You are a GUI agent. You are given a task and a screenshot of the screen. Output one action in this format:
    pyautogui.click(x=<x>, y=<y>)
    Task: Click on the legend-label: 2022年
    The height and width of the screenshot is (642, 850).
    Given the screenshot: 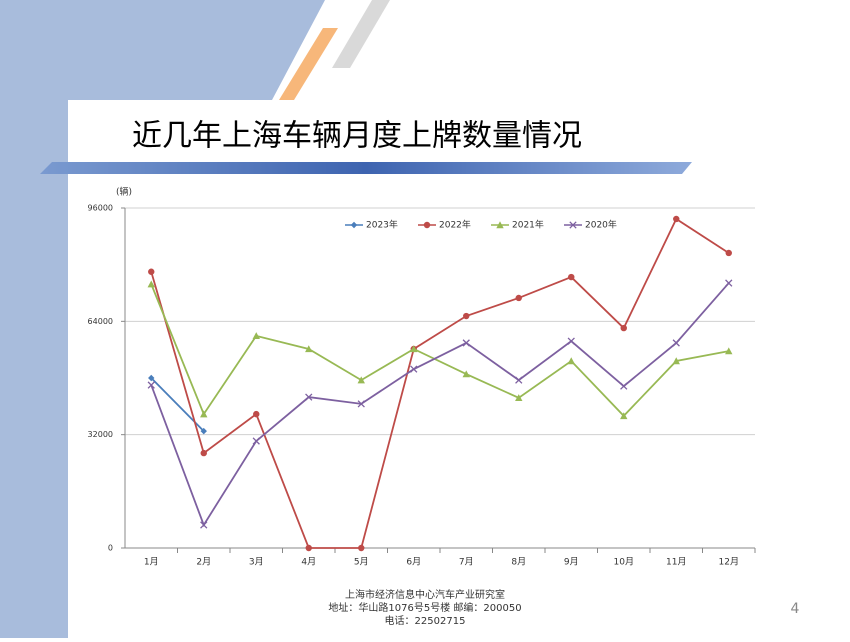 What is the action you would take?
    pyautogui.click(x=455, y=225)
    